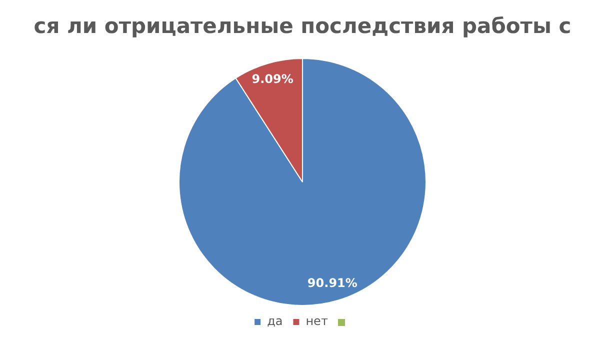 The height and width of the screenshot is (340, 605). I want to click on legend-label: нет, so click(317, 321).